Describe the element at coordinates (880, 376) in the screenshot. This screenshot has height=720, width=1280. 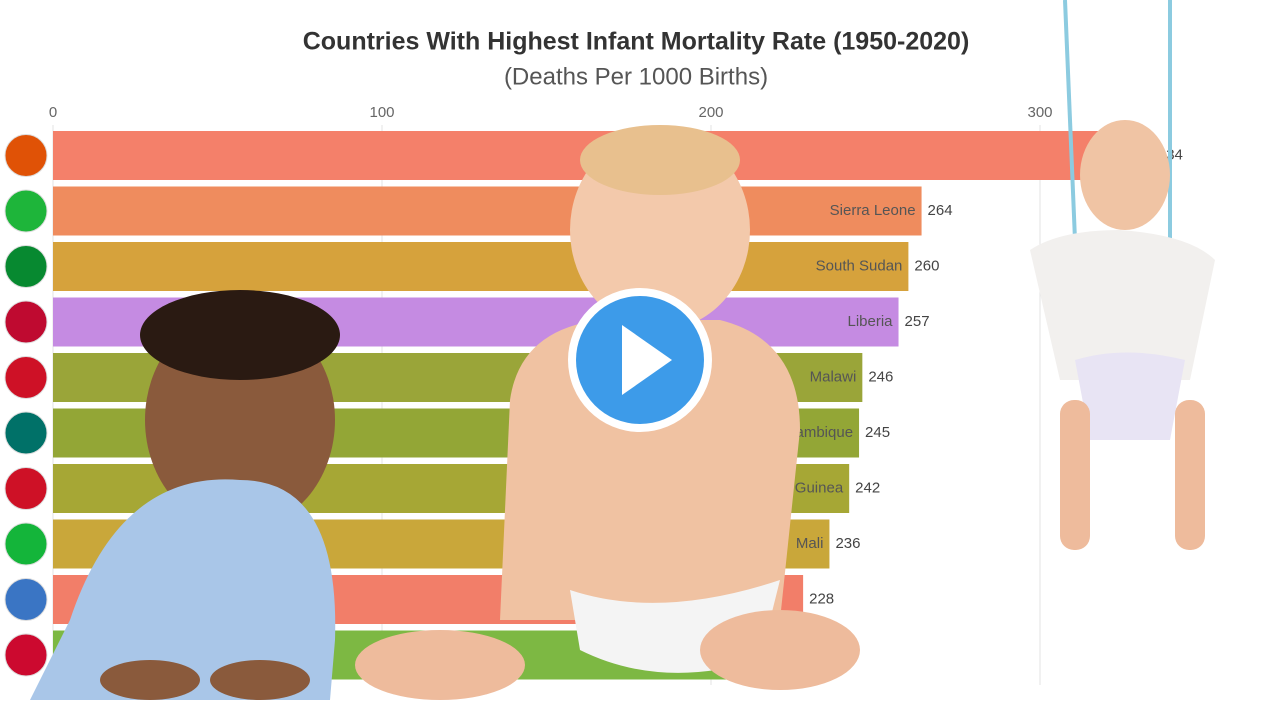
I see `bar-value-label: 246` at that location.